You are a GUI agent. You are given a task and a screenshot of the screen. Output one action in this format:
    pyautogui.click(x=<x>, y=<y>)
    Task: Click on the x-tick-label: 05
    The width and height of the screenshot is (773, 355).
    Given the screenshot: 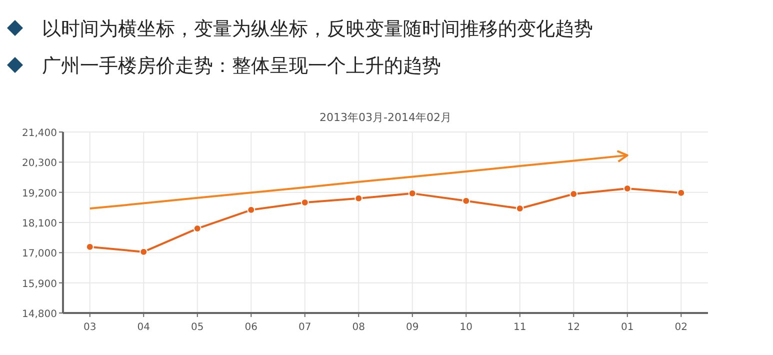 What is the action you would take?
    pyautogui.click(x=197, y=327)
    